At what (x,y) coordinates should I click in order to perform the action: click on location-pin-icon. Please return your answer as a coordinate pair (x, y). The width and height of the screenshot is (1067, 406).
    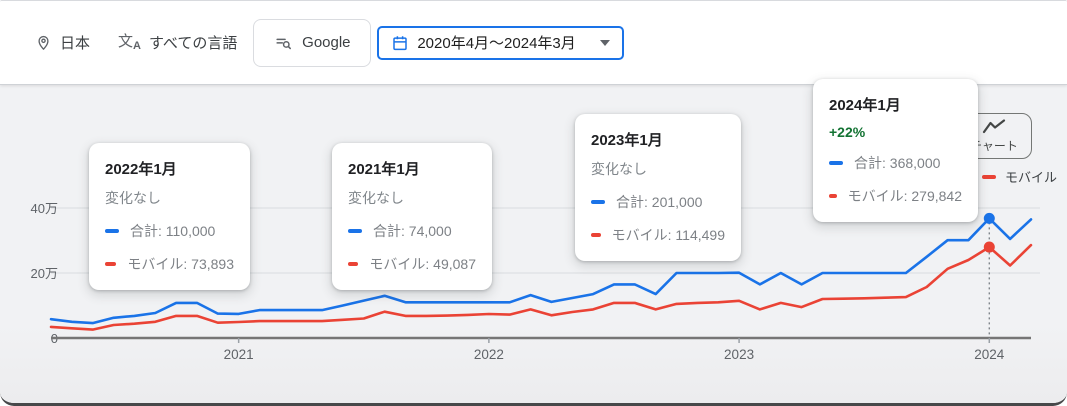
    Looking at the image, I should click on (43, 43).